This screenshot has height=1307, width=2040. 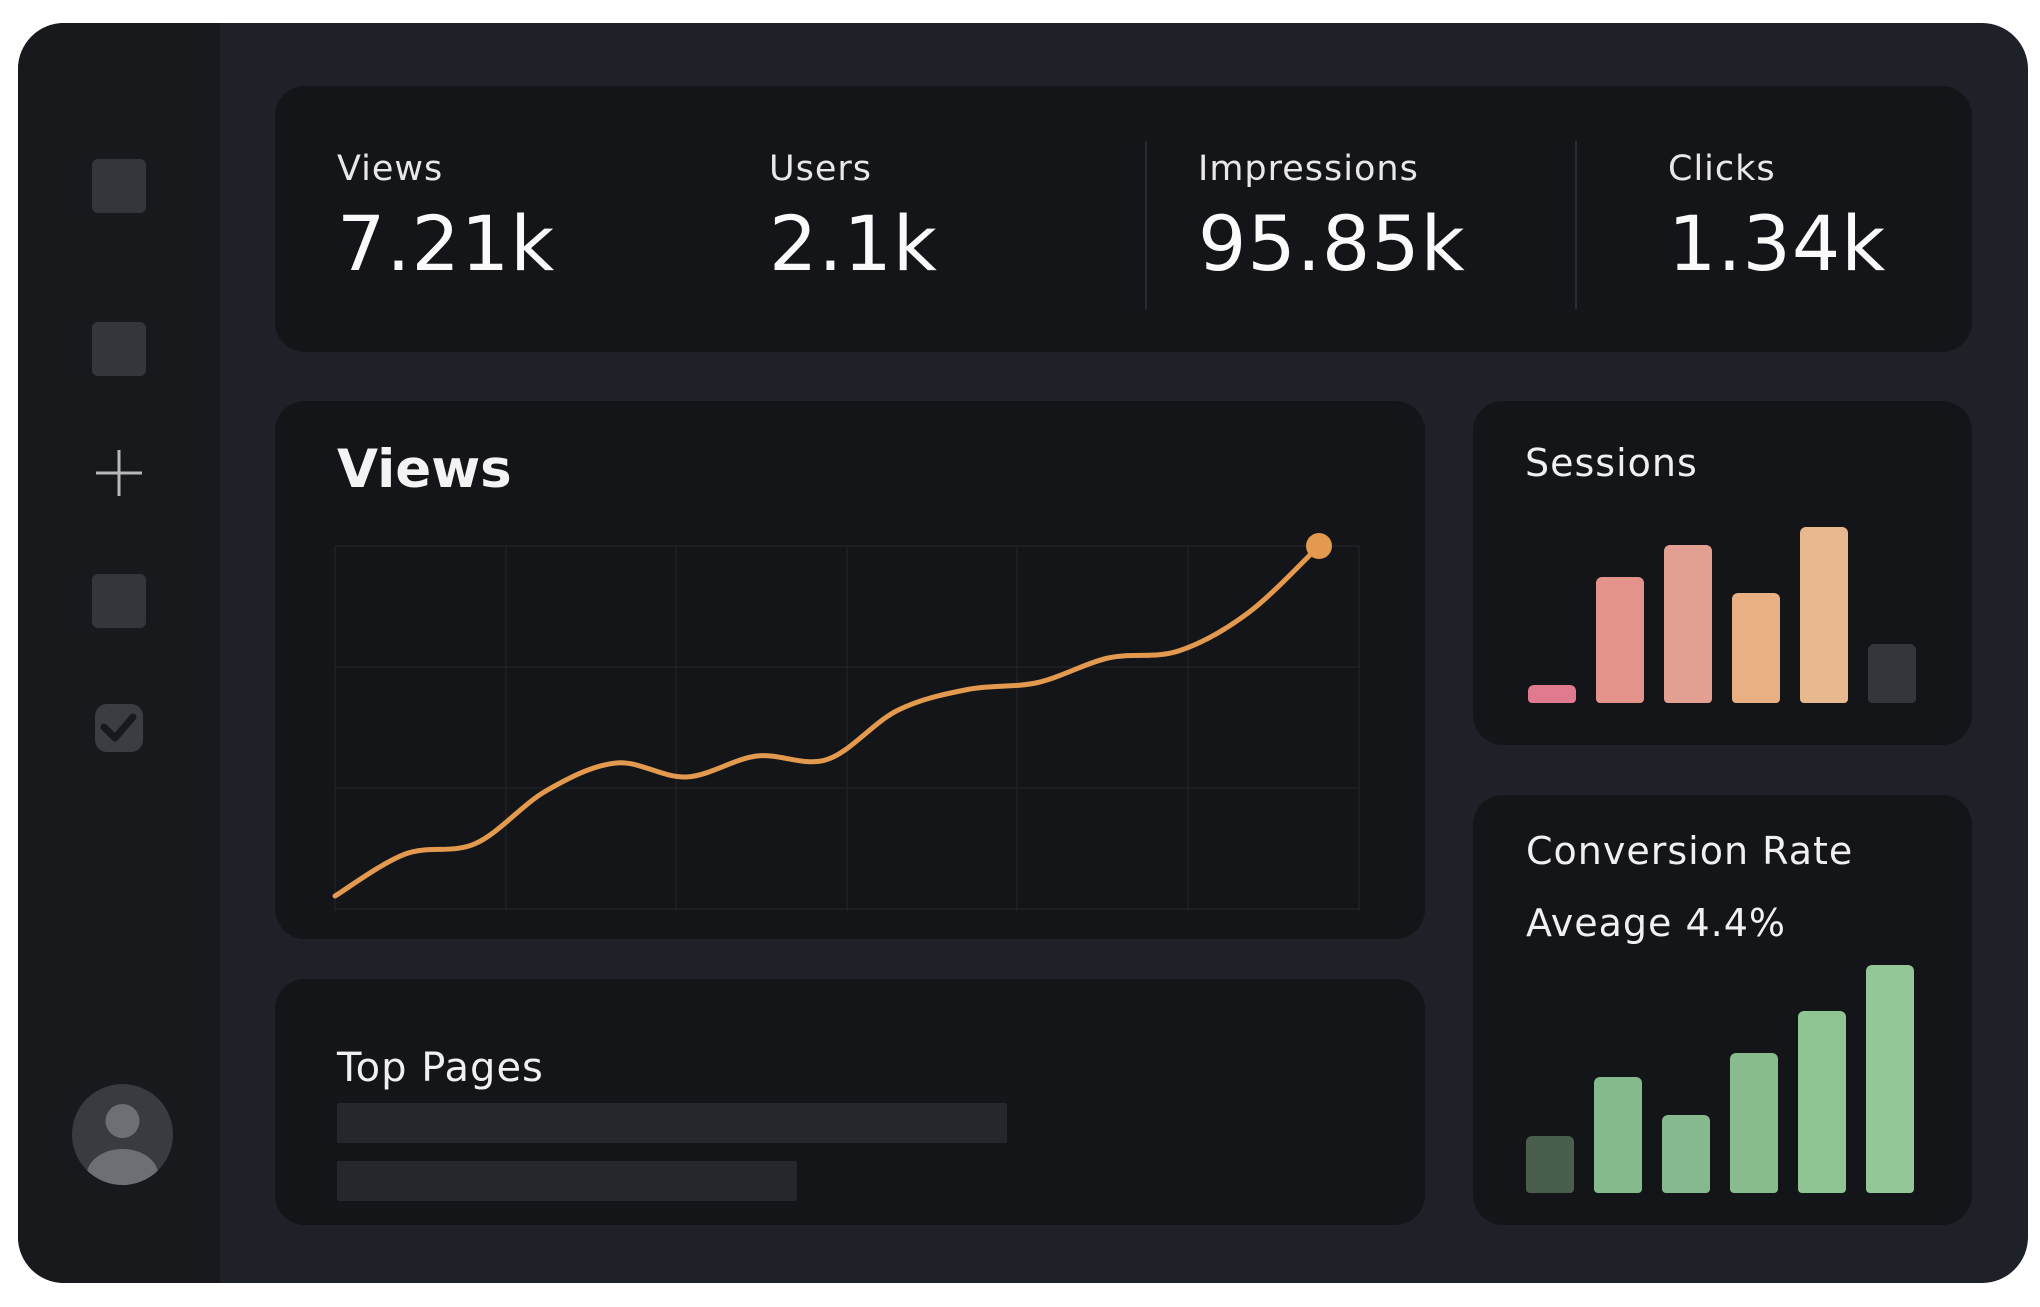 I want to click on views-line-chart, so click(x=846, y=722).